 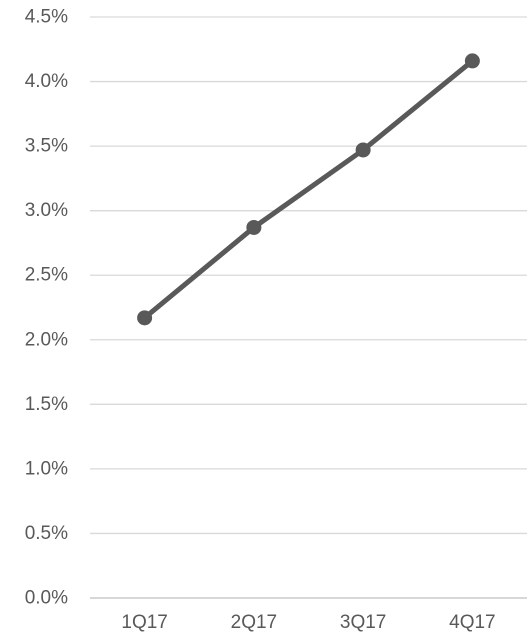 What do you see at coordinates (254, 622) in the screenshot?
I see `x-tick-label: 2Q17` at bounding box center [254, 622].